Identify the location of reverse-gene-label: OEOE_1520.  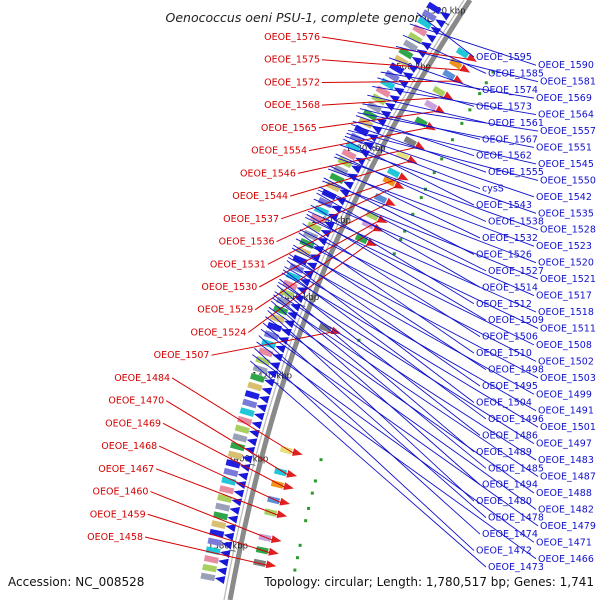
(566, 263).